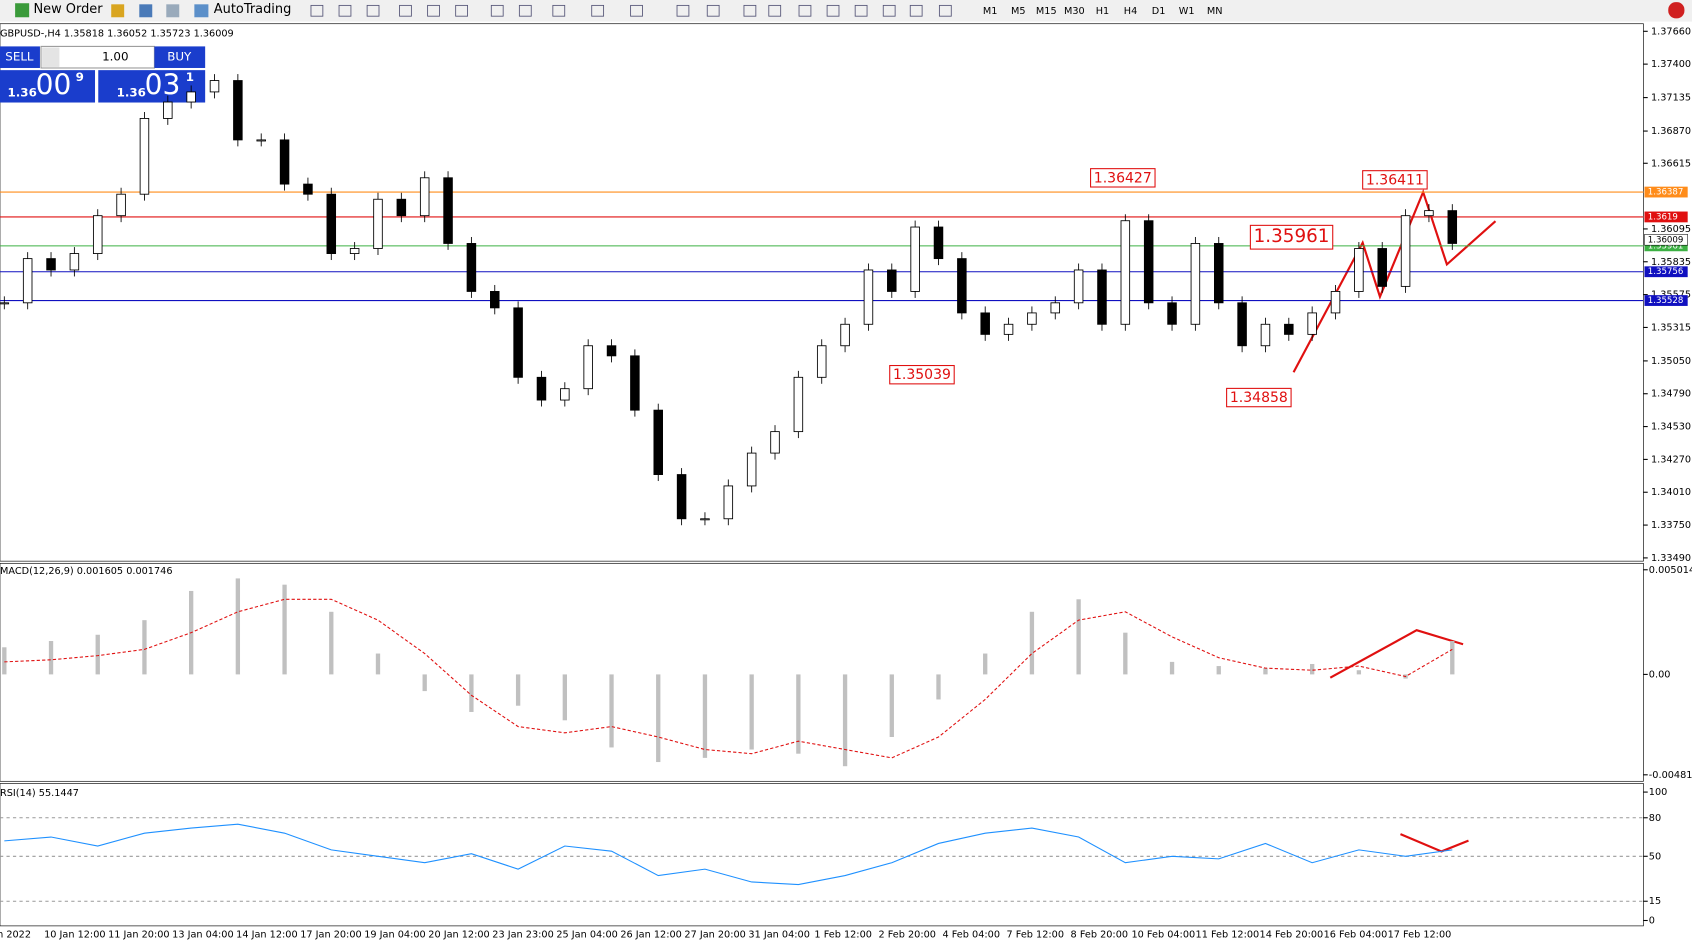  Describe the element at coordinates (15, 935) in the screenshot. I see `date-label: n 2022` at that location.